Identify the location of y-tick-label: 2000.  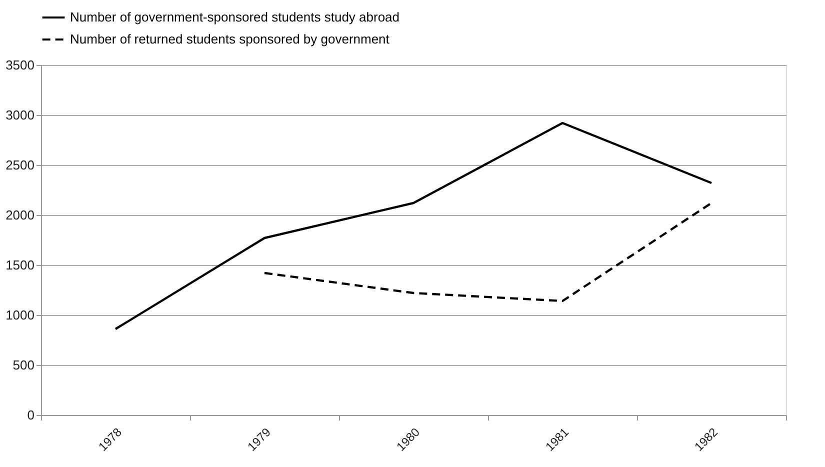
(20, 215).